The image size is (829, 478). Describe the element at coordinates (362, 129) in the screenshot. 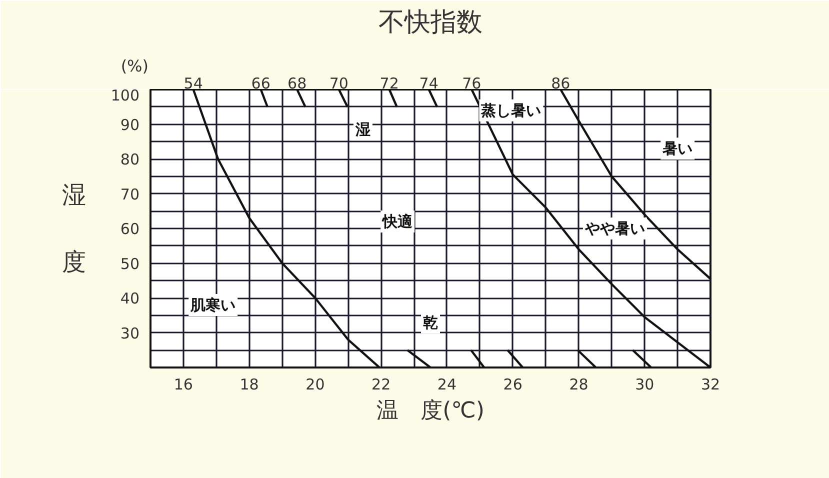

I see `annotation: 湿` at that location.